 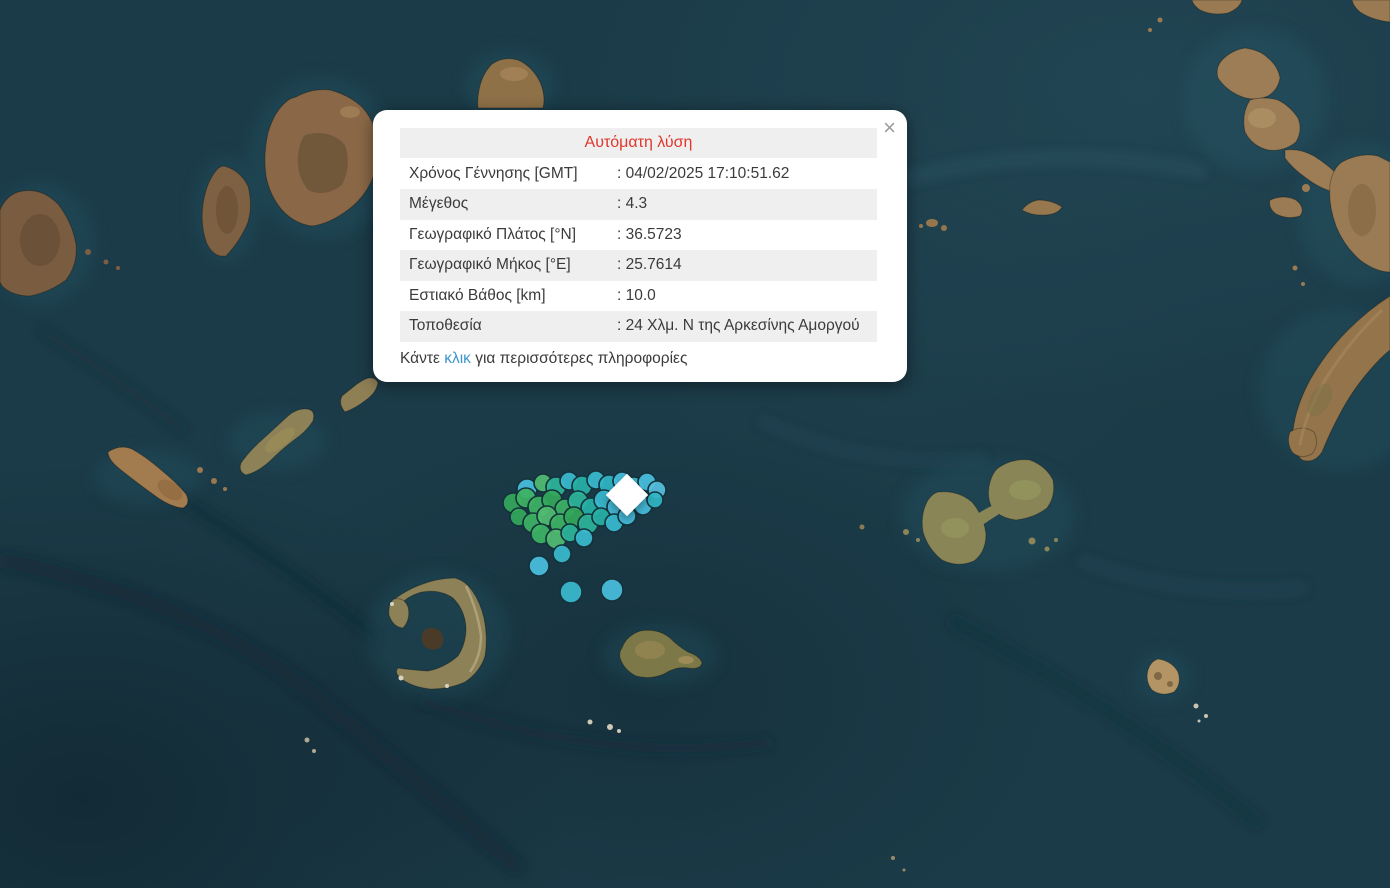 I want to click on island-santorini, so click(x=437, y=633).